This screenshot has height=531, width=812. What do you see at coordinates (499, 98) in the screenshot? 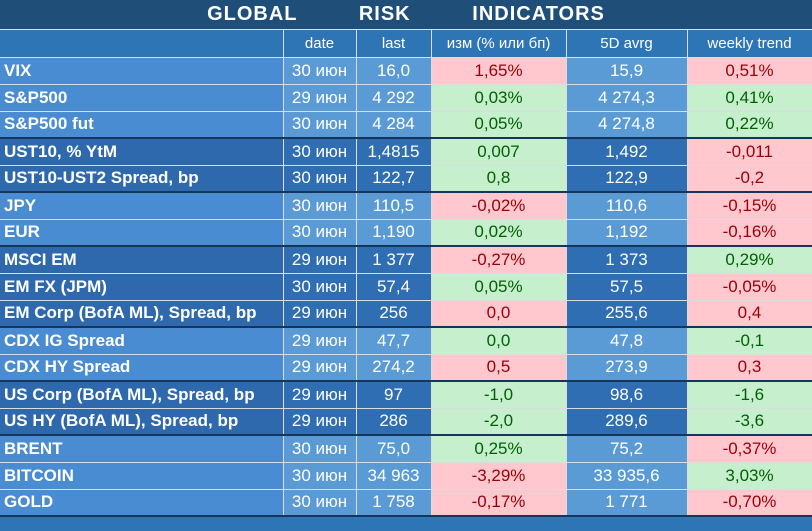
I see `change-cell: 0,03%` at bounding box center [499, 98].